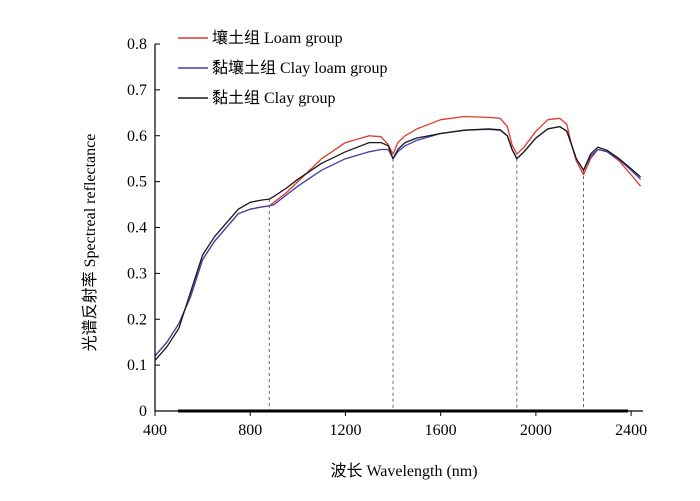 The height and width of the screenshot is (501, 700). I want to click on y-axis-title: 光谱反射率 Spectreal reflectance, so click(90, 243).